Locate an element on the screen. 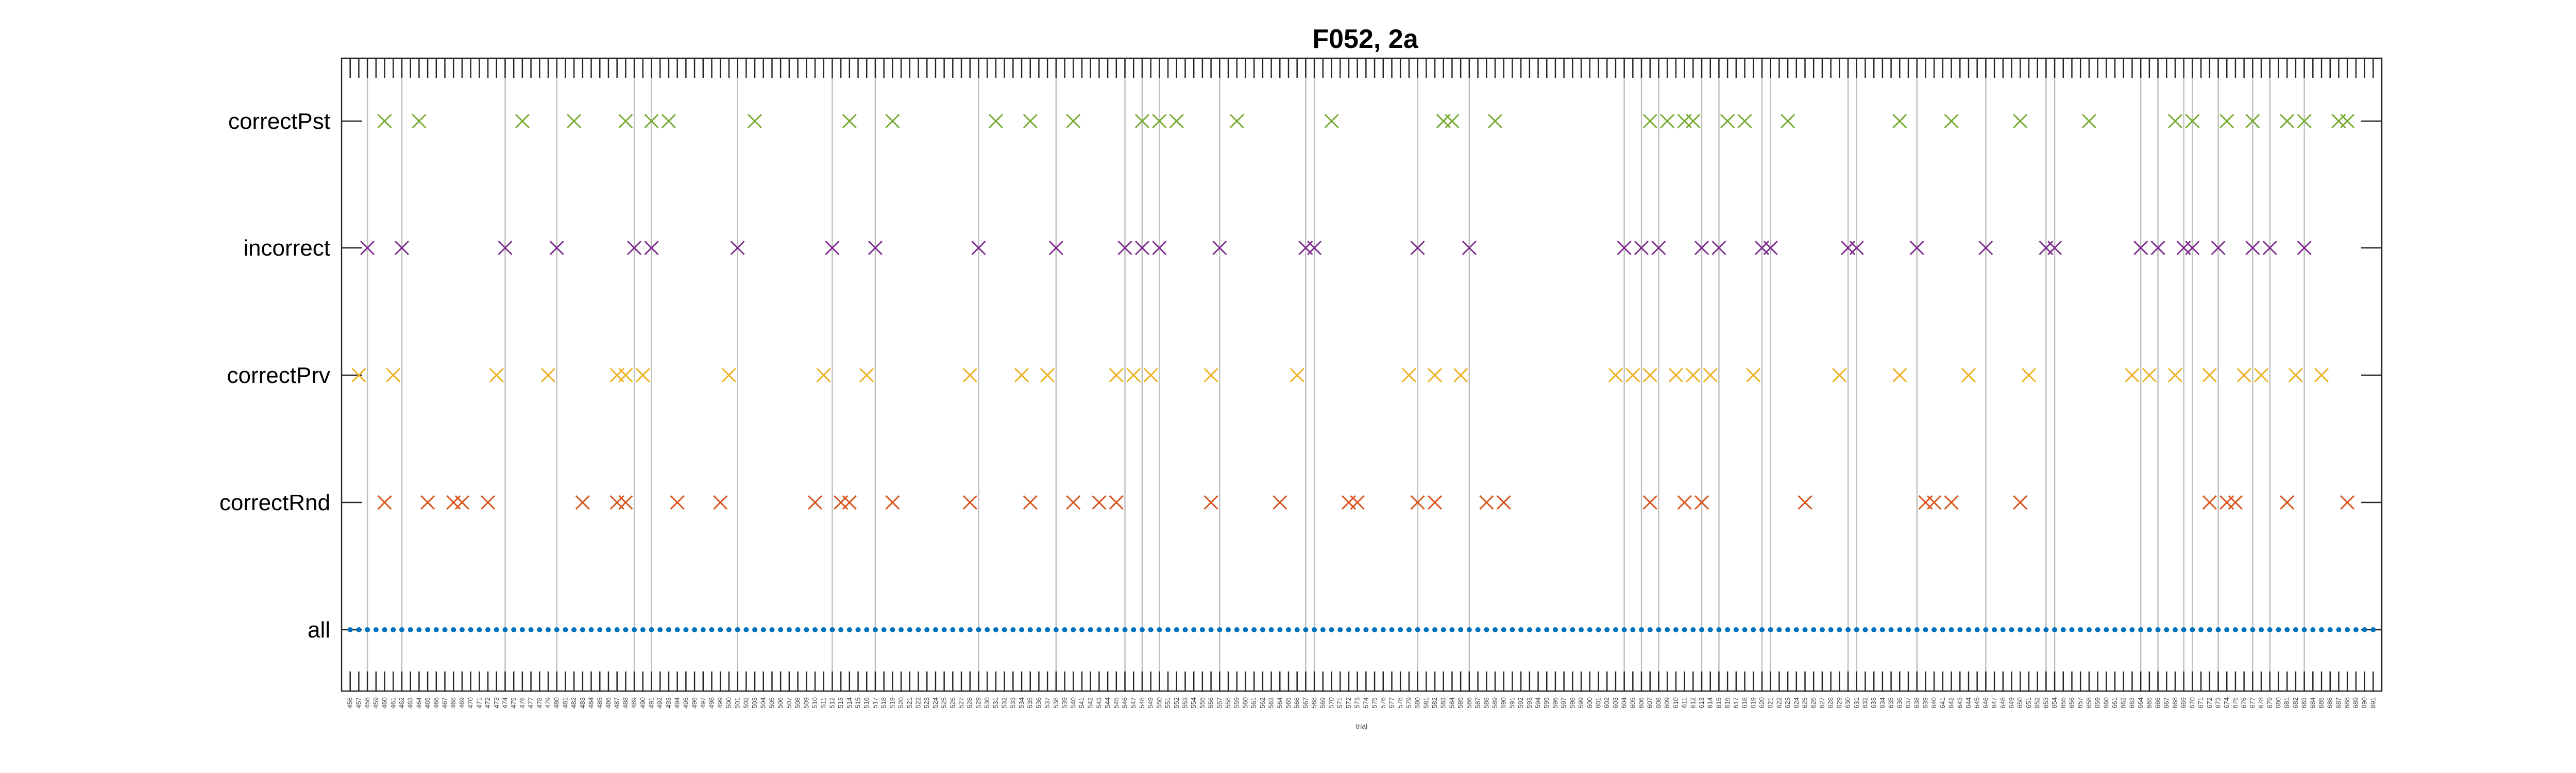 The height and width of the screenshot is (773, 2576). x-tick-label: 495 is located at coordinates (685, 703).